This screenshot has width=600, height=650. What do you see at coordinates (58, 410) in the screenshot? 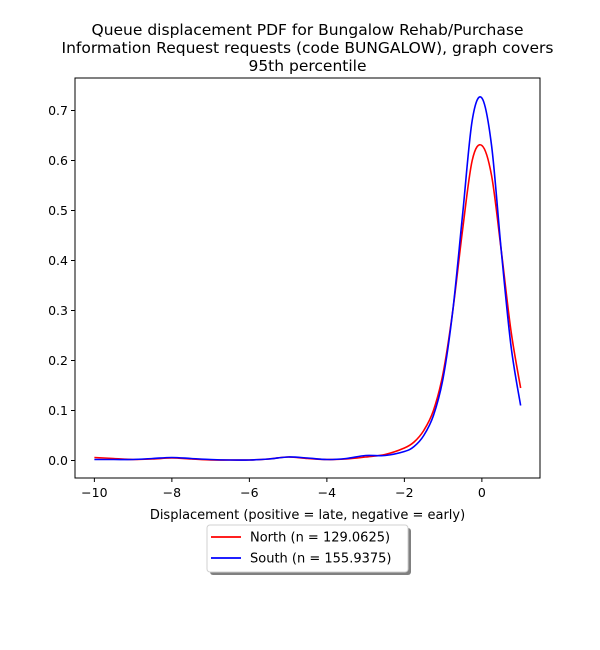
I see `y-tick-label: 0.1` at bounding box center [58, 410].